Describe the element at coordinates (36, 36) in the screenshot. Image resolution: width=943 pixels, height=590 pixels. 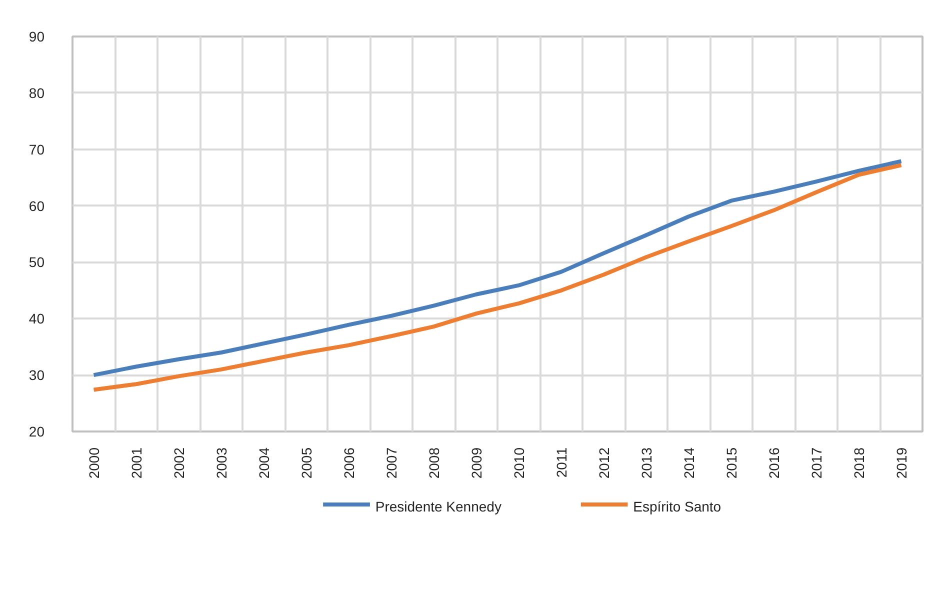
I see `y-tick-label: 90` at that location.